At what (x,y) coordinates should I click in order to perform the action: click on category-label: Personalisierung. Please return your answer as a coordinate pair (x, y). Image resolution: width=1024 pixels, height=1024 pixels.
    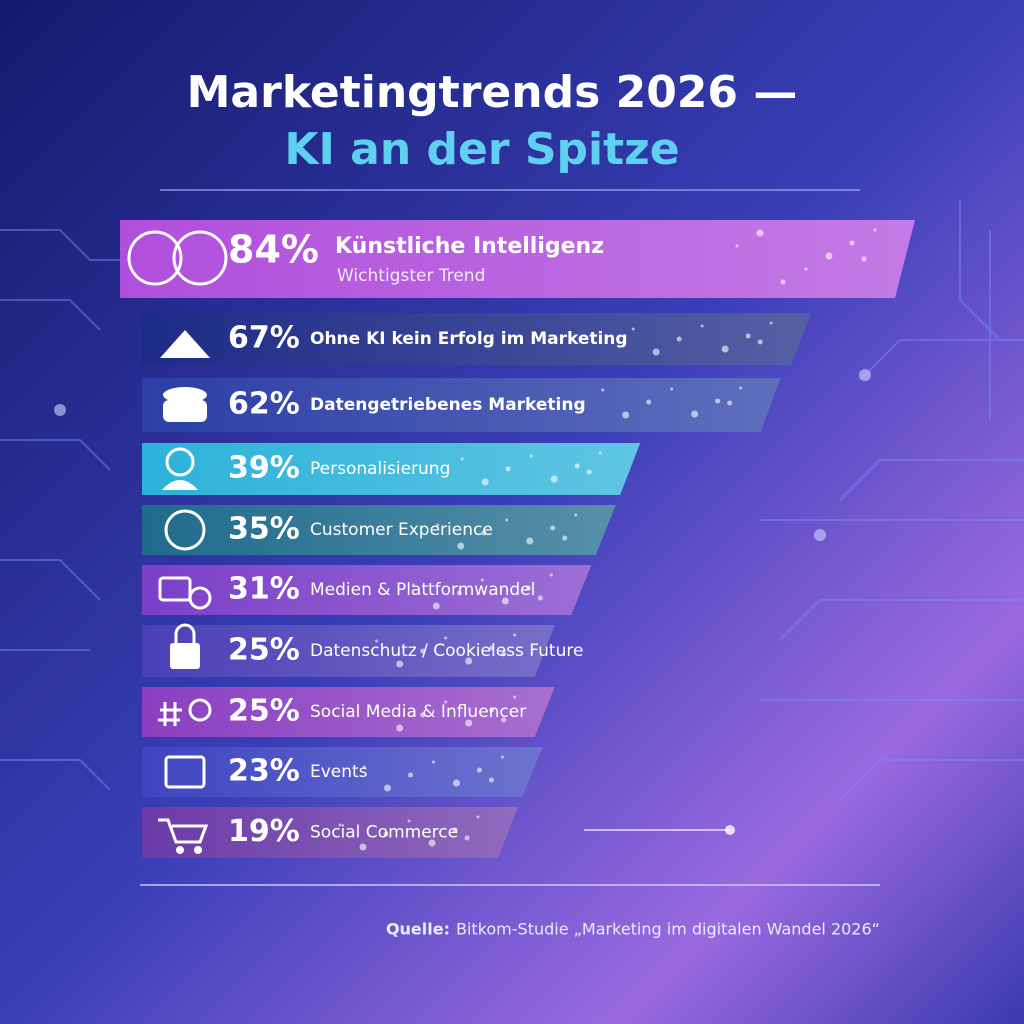
    Looking at the image, I should click on (380, 469).